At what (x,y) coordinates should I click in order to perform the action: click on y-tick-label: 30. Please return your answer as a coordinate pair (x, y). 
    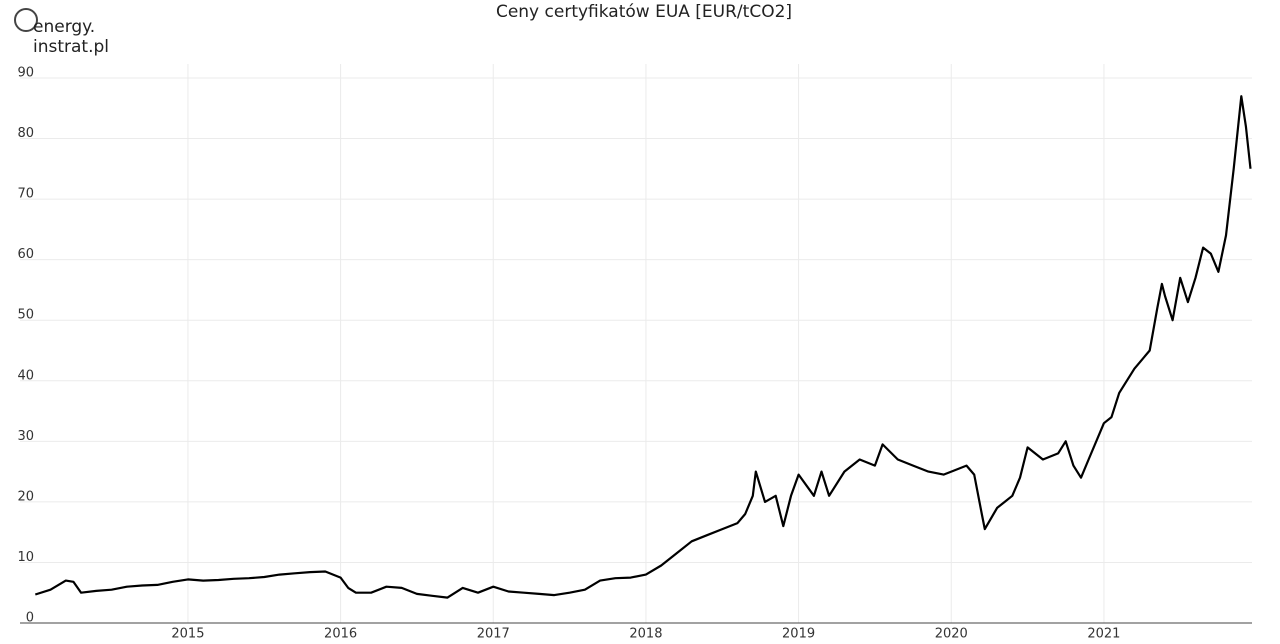
    Looking at the image, I should click on (25, 436).